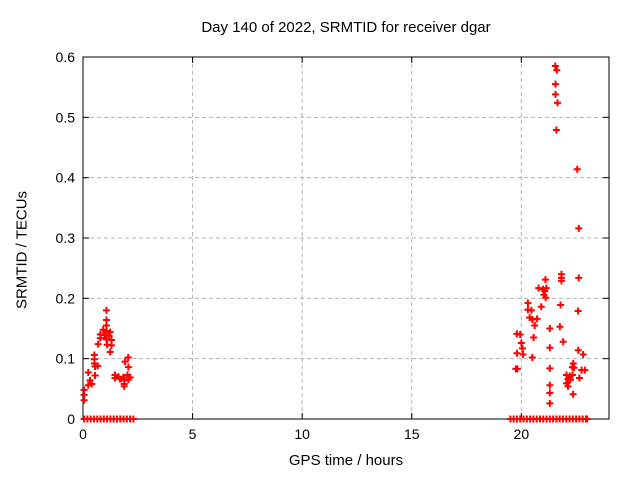 The image size is (640, 480). What do you see at coordinates (83, 434) in the screenshot?
I see `x-tick-label: 0` at bounding box center [83, 434].